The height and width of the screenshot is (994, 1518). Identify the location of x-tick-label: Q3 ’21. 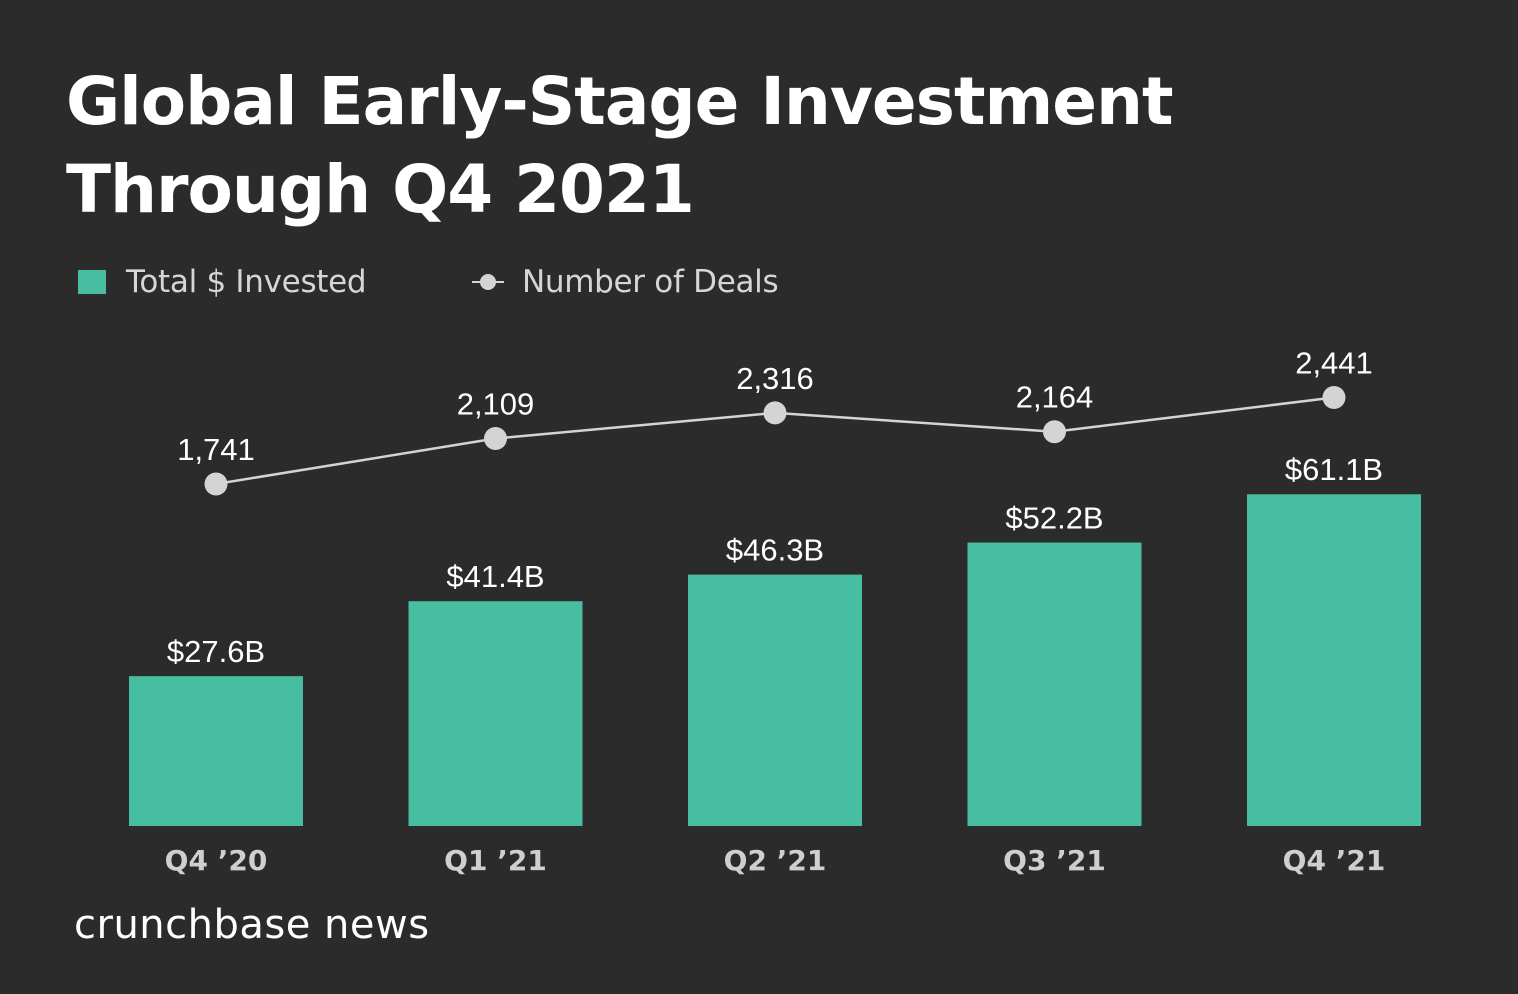
(1054, 860).